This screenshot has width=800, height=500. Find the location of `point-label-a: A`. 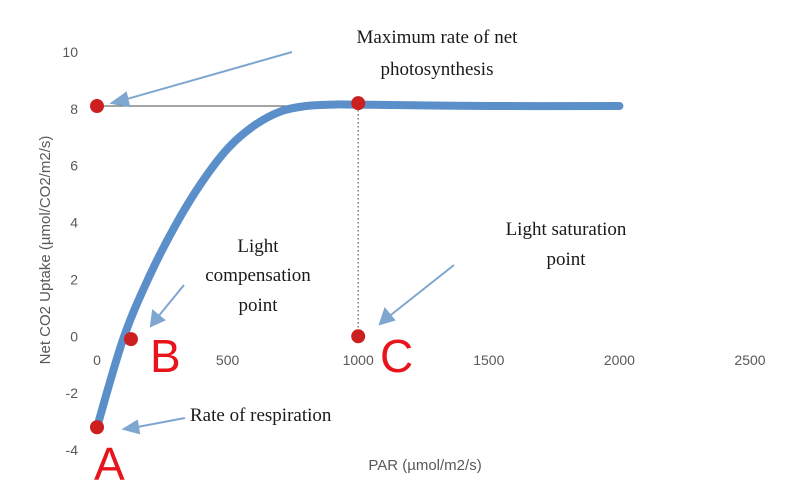

point-label-a: A is located at coordinates (109, 464).